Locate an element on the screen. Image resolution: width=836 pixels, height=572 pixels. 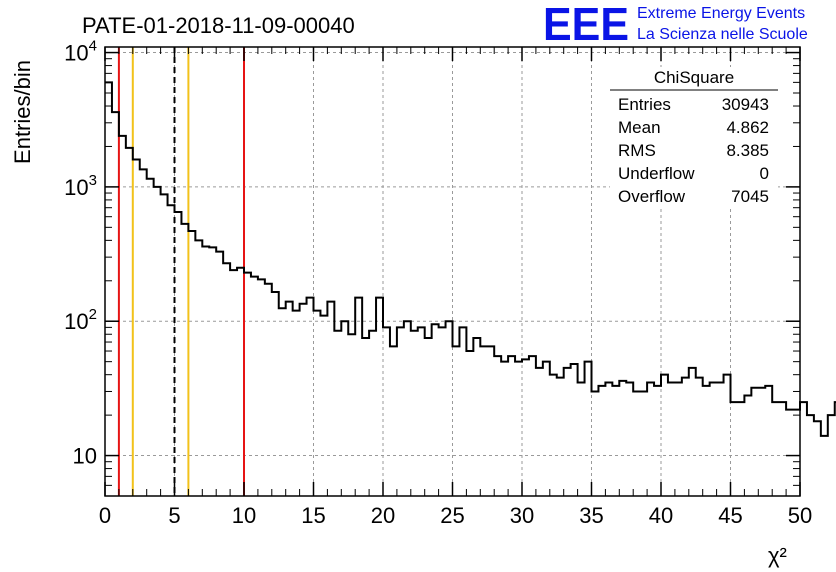
chart-title: PATE-01-2018-11-09-00040 is located at coordinates (218, 25).